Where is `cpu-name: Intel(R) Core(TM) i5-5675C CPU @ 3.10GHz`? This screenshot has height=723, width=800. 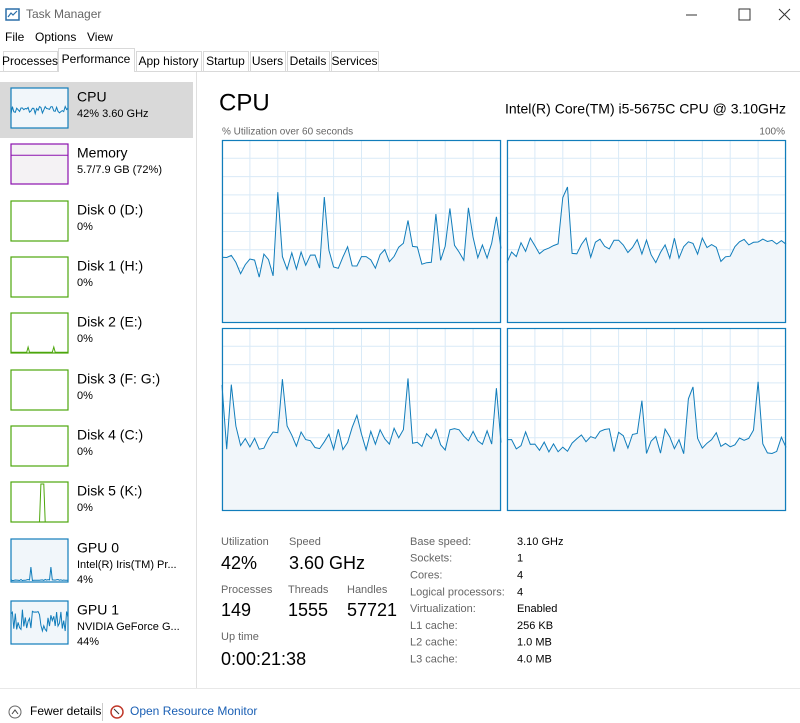 cpu-name: Intel(R) Core(TM) i5-5675C CPU @ 3.10GHz is located at coordinates (645, 109).